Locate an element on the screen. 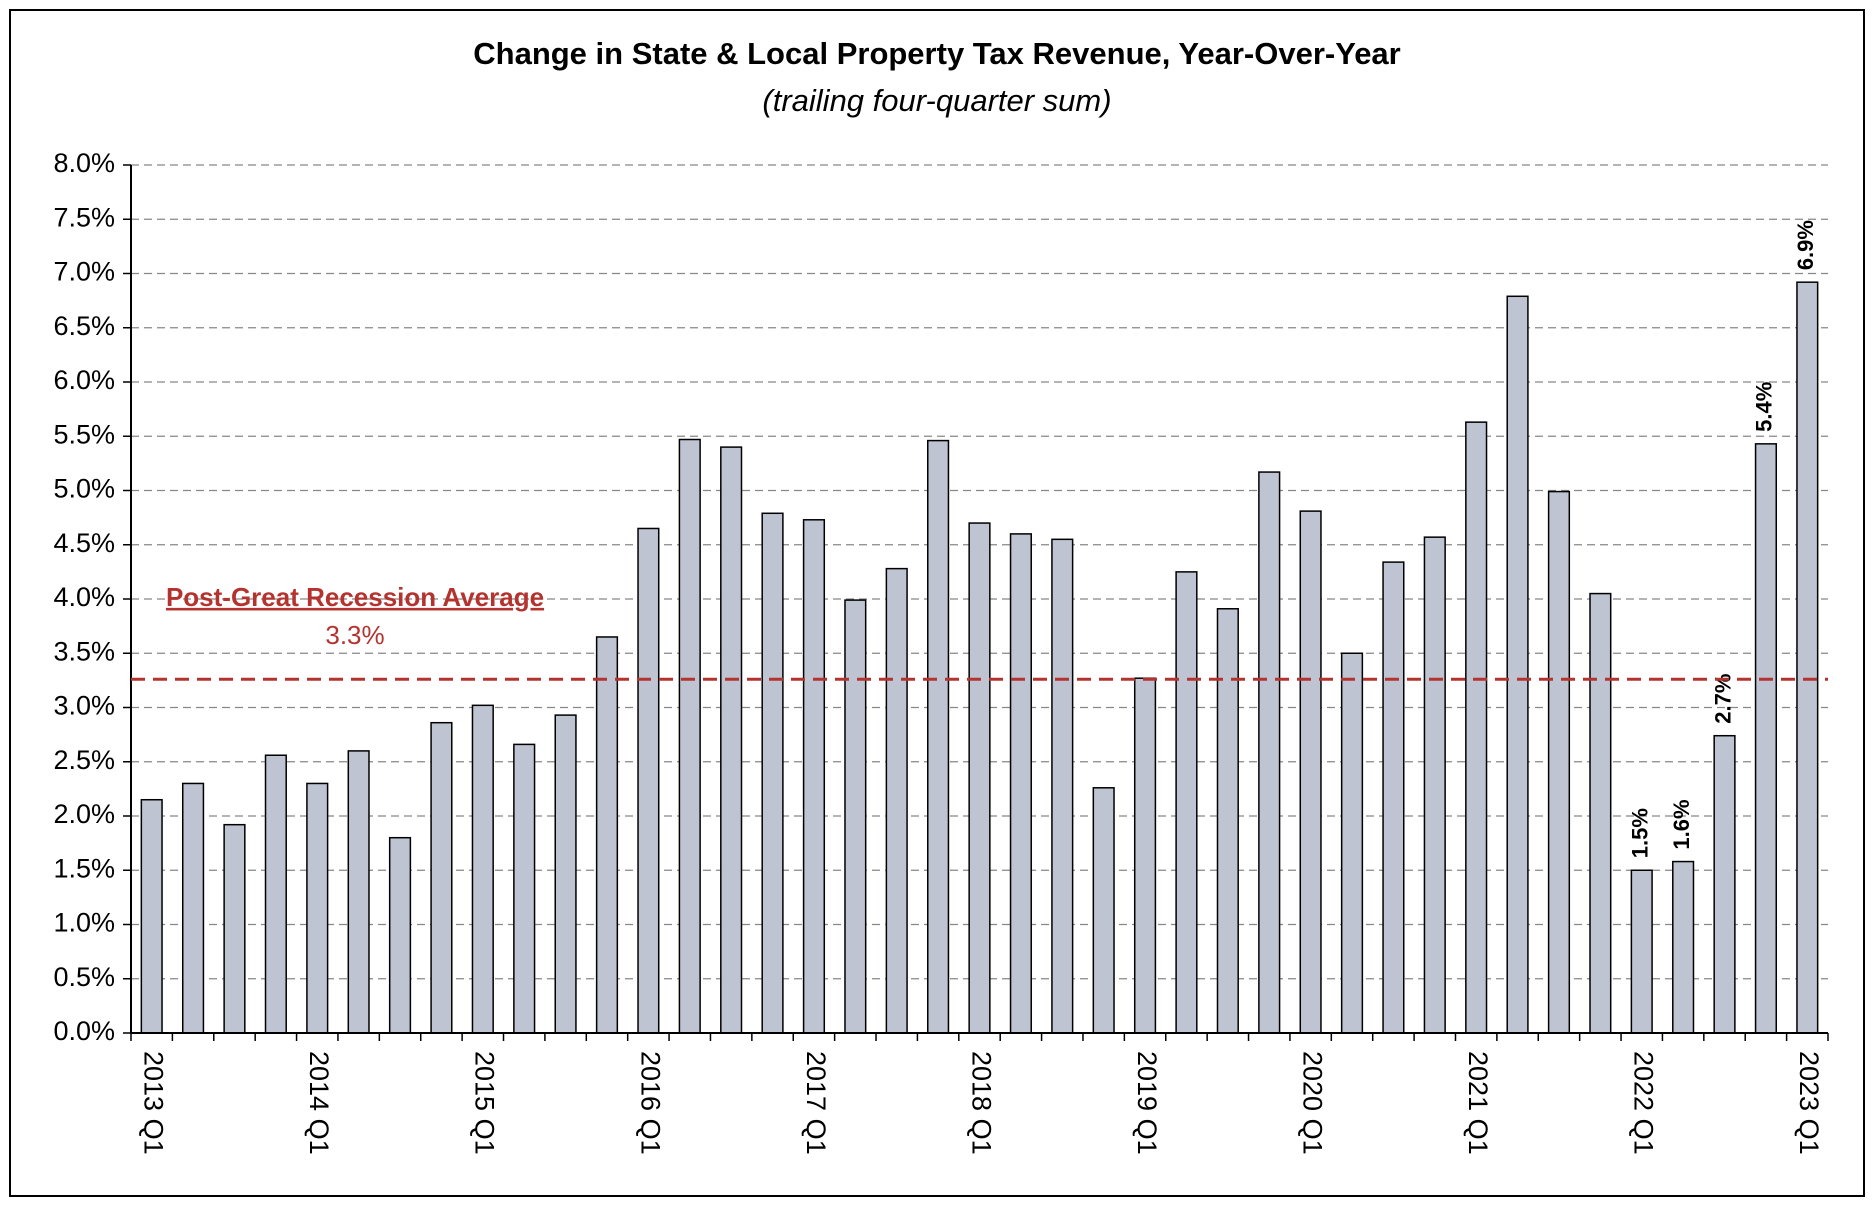 Image resolution: width=1874 pixels, height=1206 pixels. x-tick-label: 2023 Q1 is located at coordinates (1809, 1103).